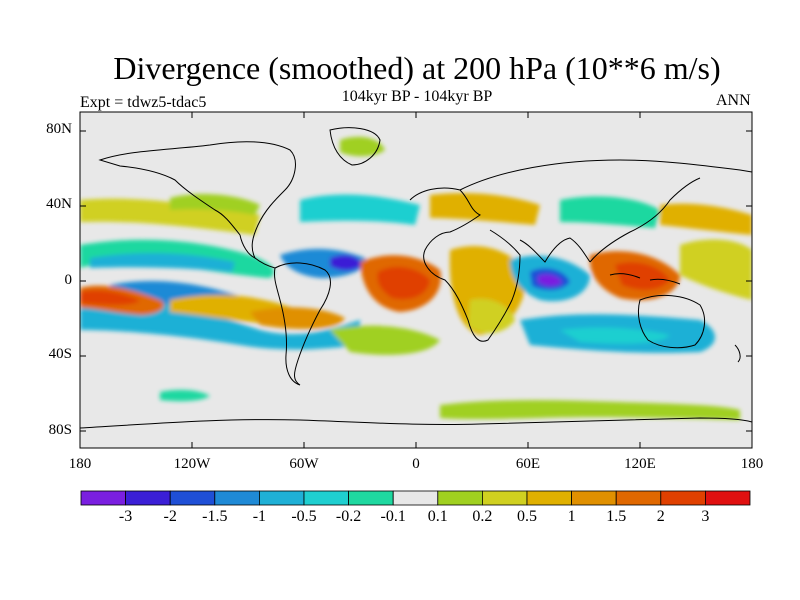  What do you see at coordinates (215, 516) in the screenshot?
I see `colorbar-label: -1.5` at bounding box center [215, 516].